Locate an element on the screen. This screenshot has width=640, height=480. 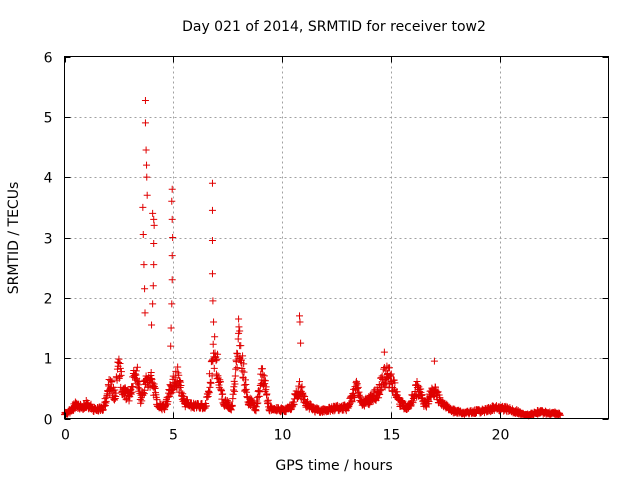
y-tick-label: 3 is located at coordinates (48, 240).